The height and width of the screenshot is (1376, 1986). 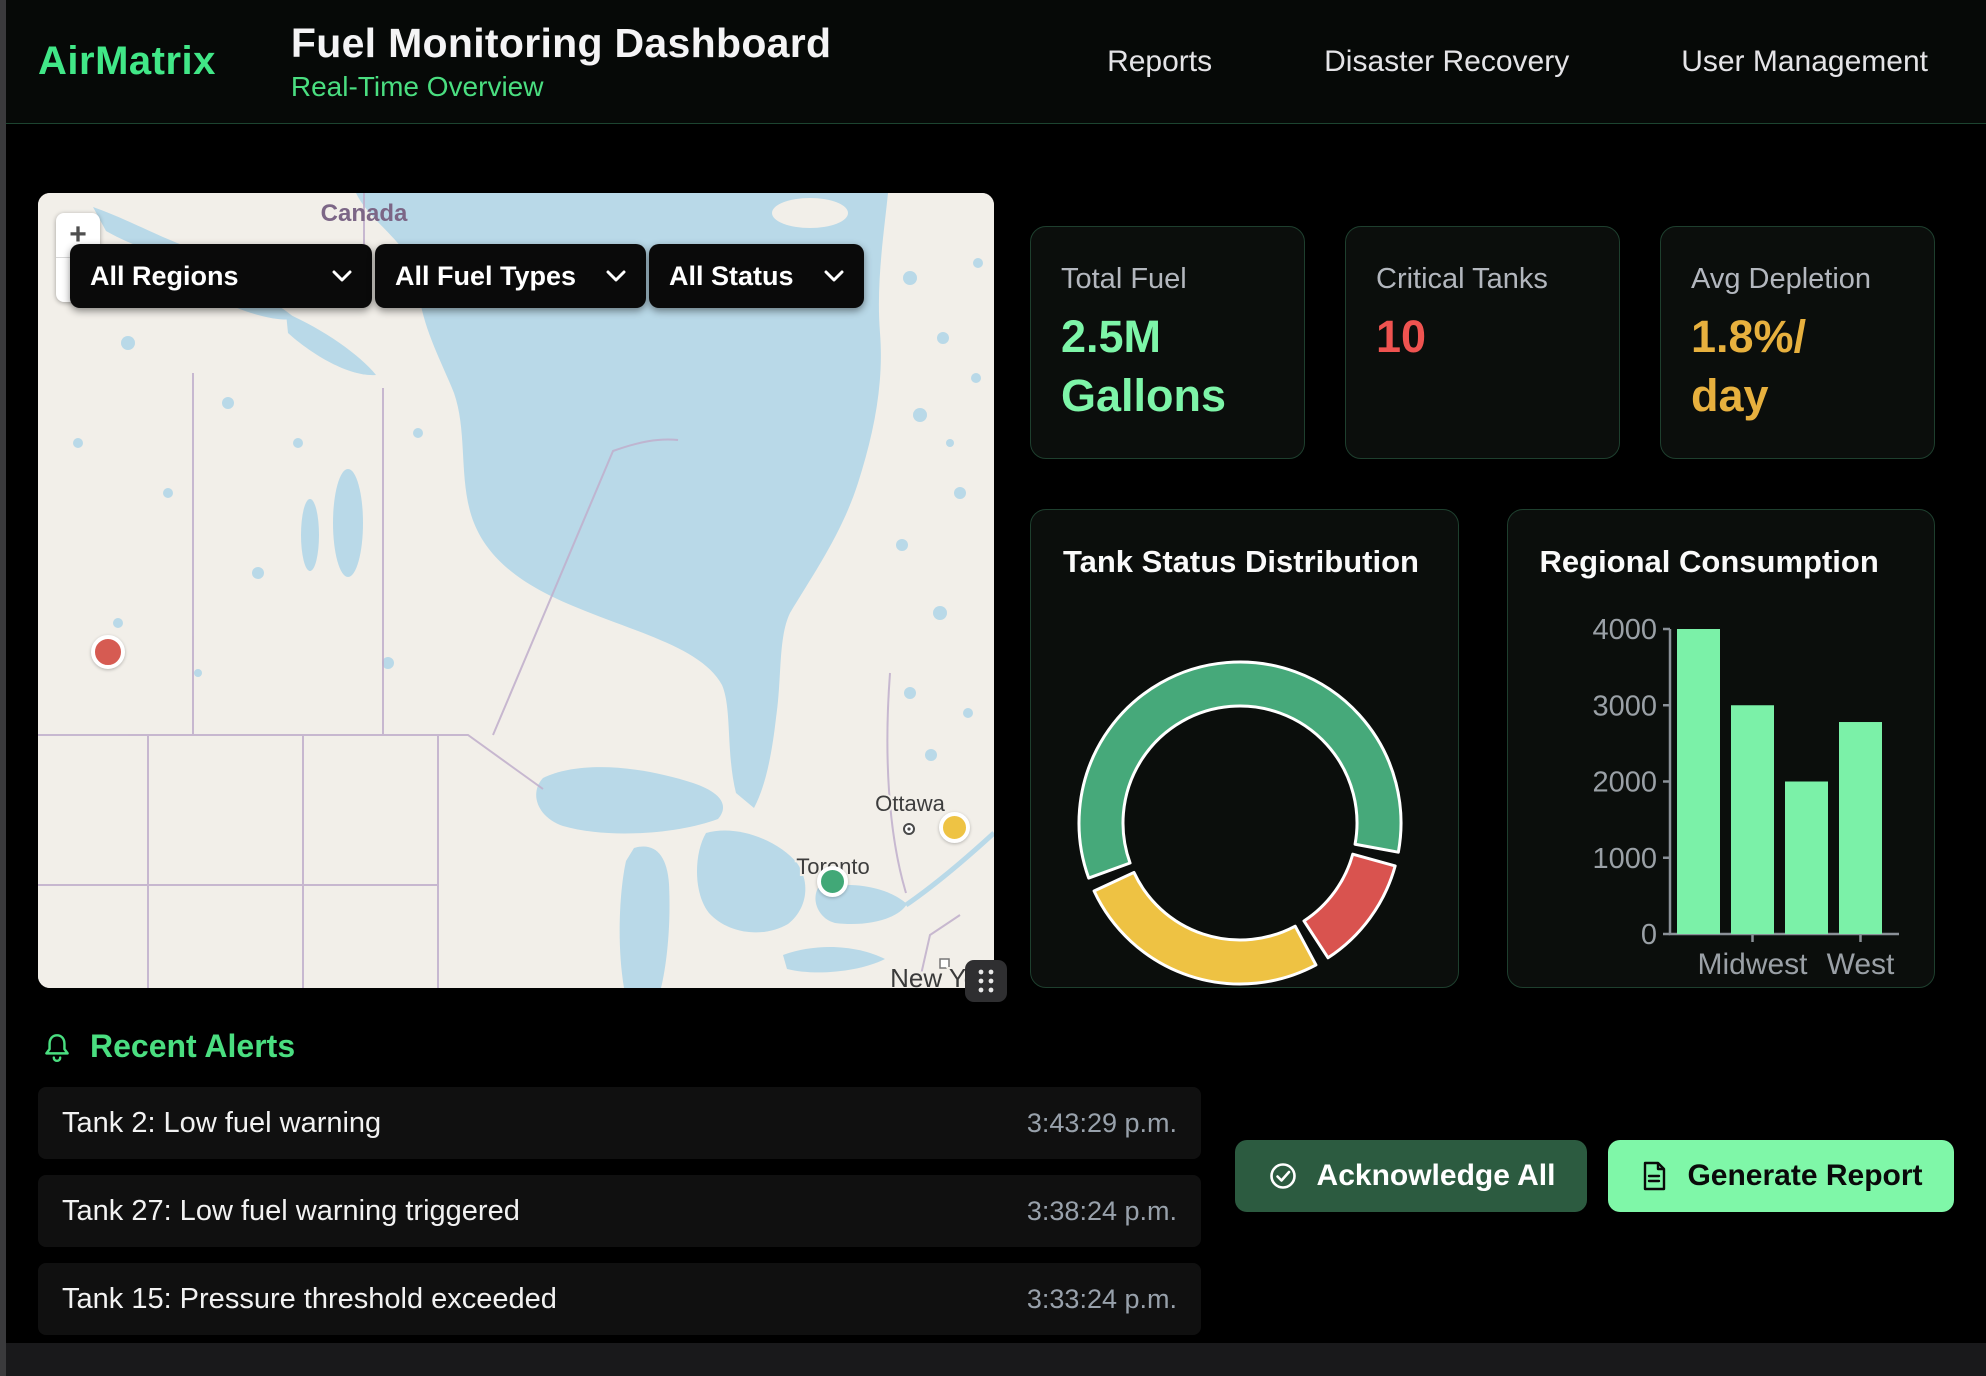 I want to click on stat-value-critical-tanks: 10, so click(x=1401, y=336).